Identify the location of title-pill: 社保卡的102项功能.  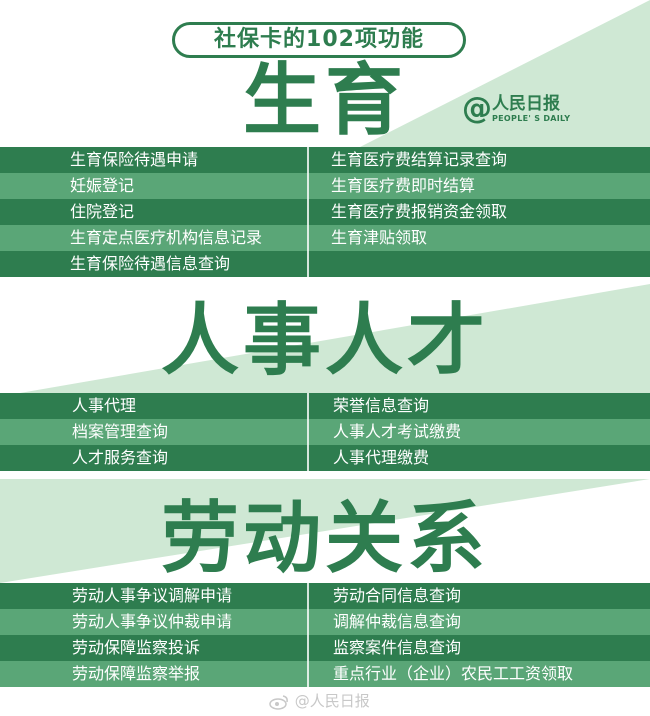
(319, 40).